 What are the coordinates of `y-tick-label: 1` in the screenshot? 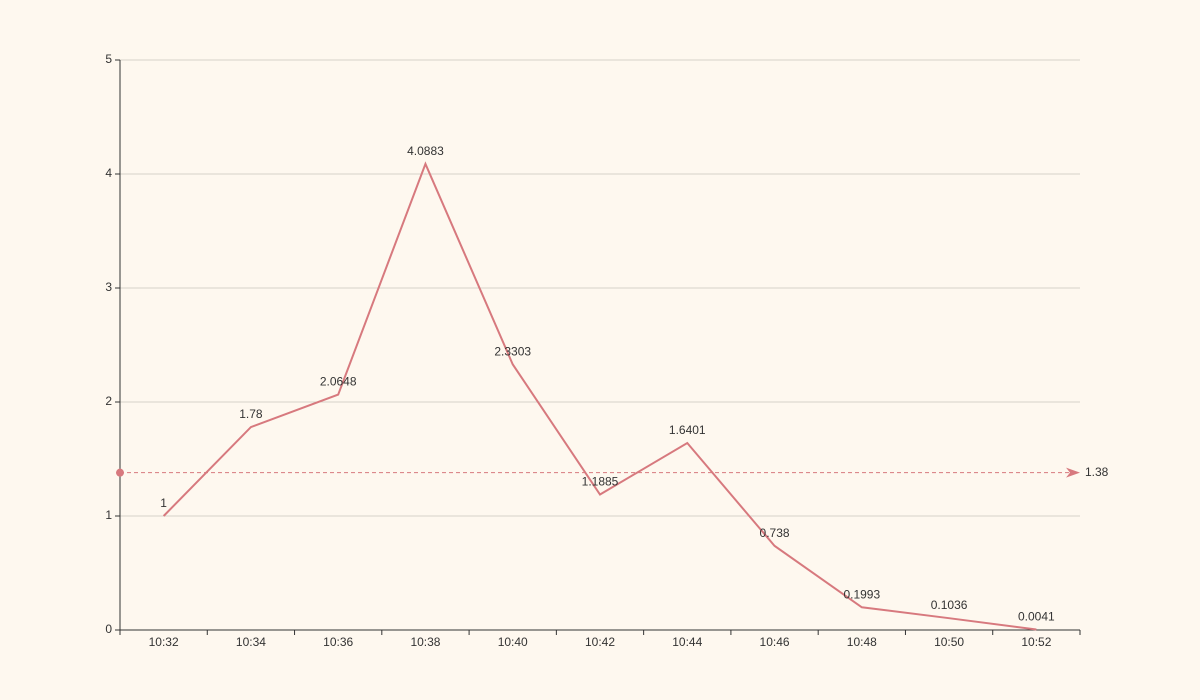 It's located at (108, 515).